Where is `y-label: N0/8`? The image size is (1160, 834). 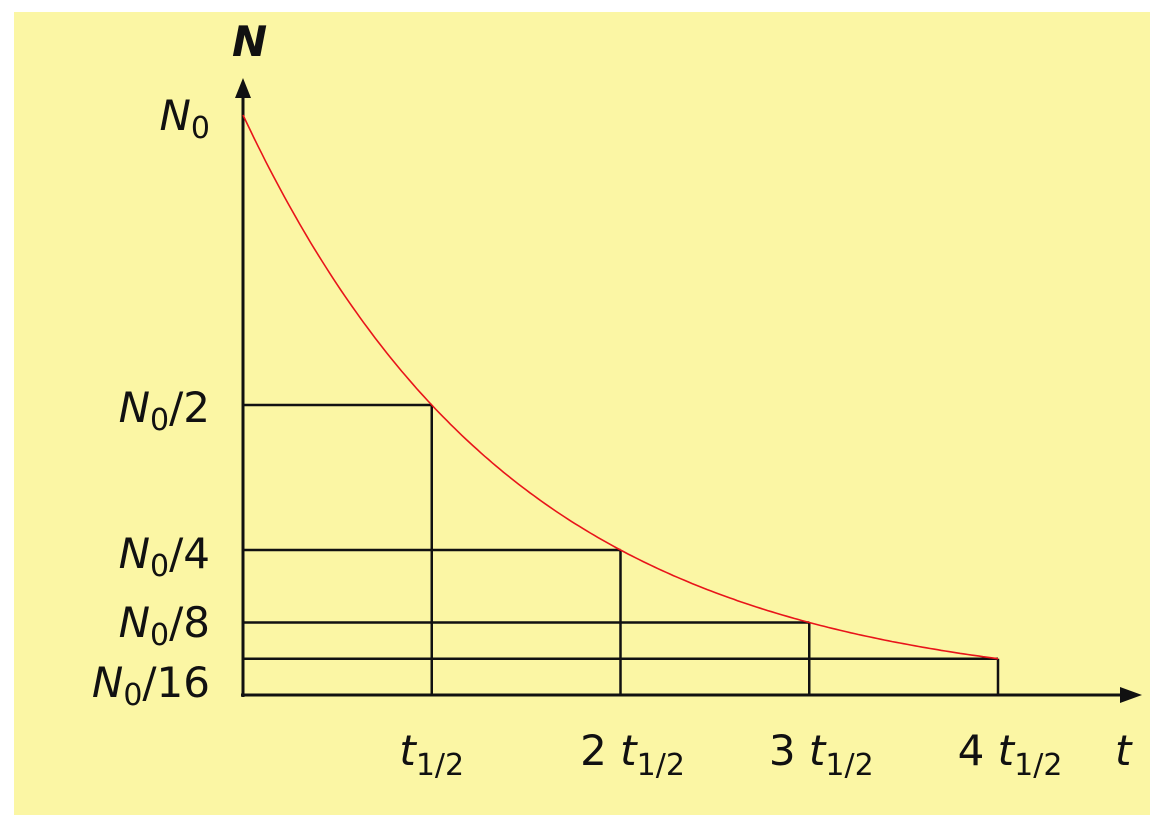
y-label: N0/8 is located at coordinates (164, 625).